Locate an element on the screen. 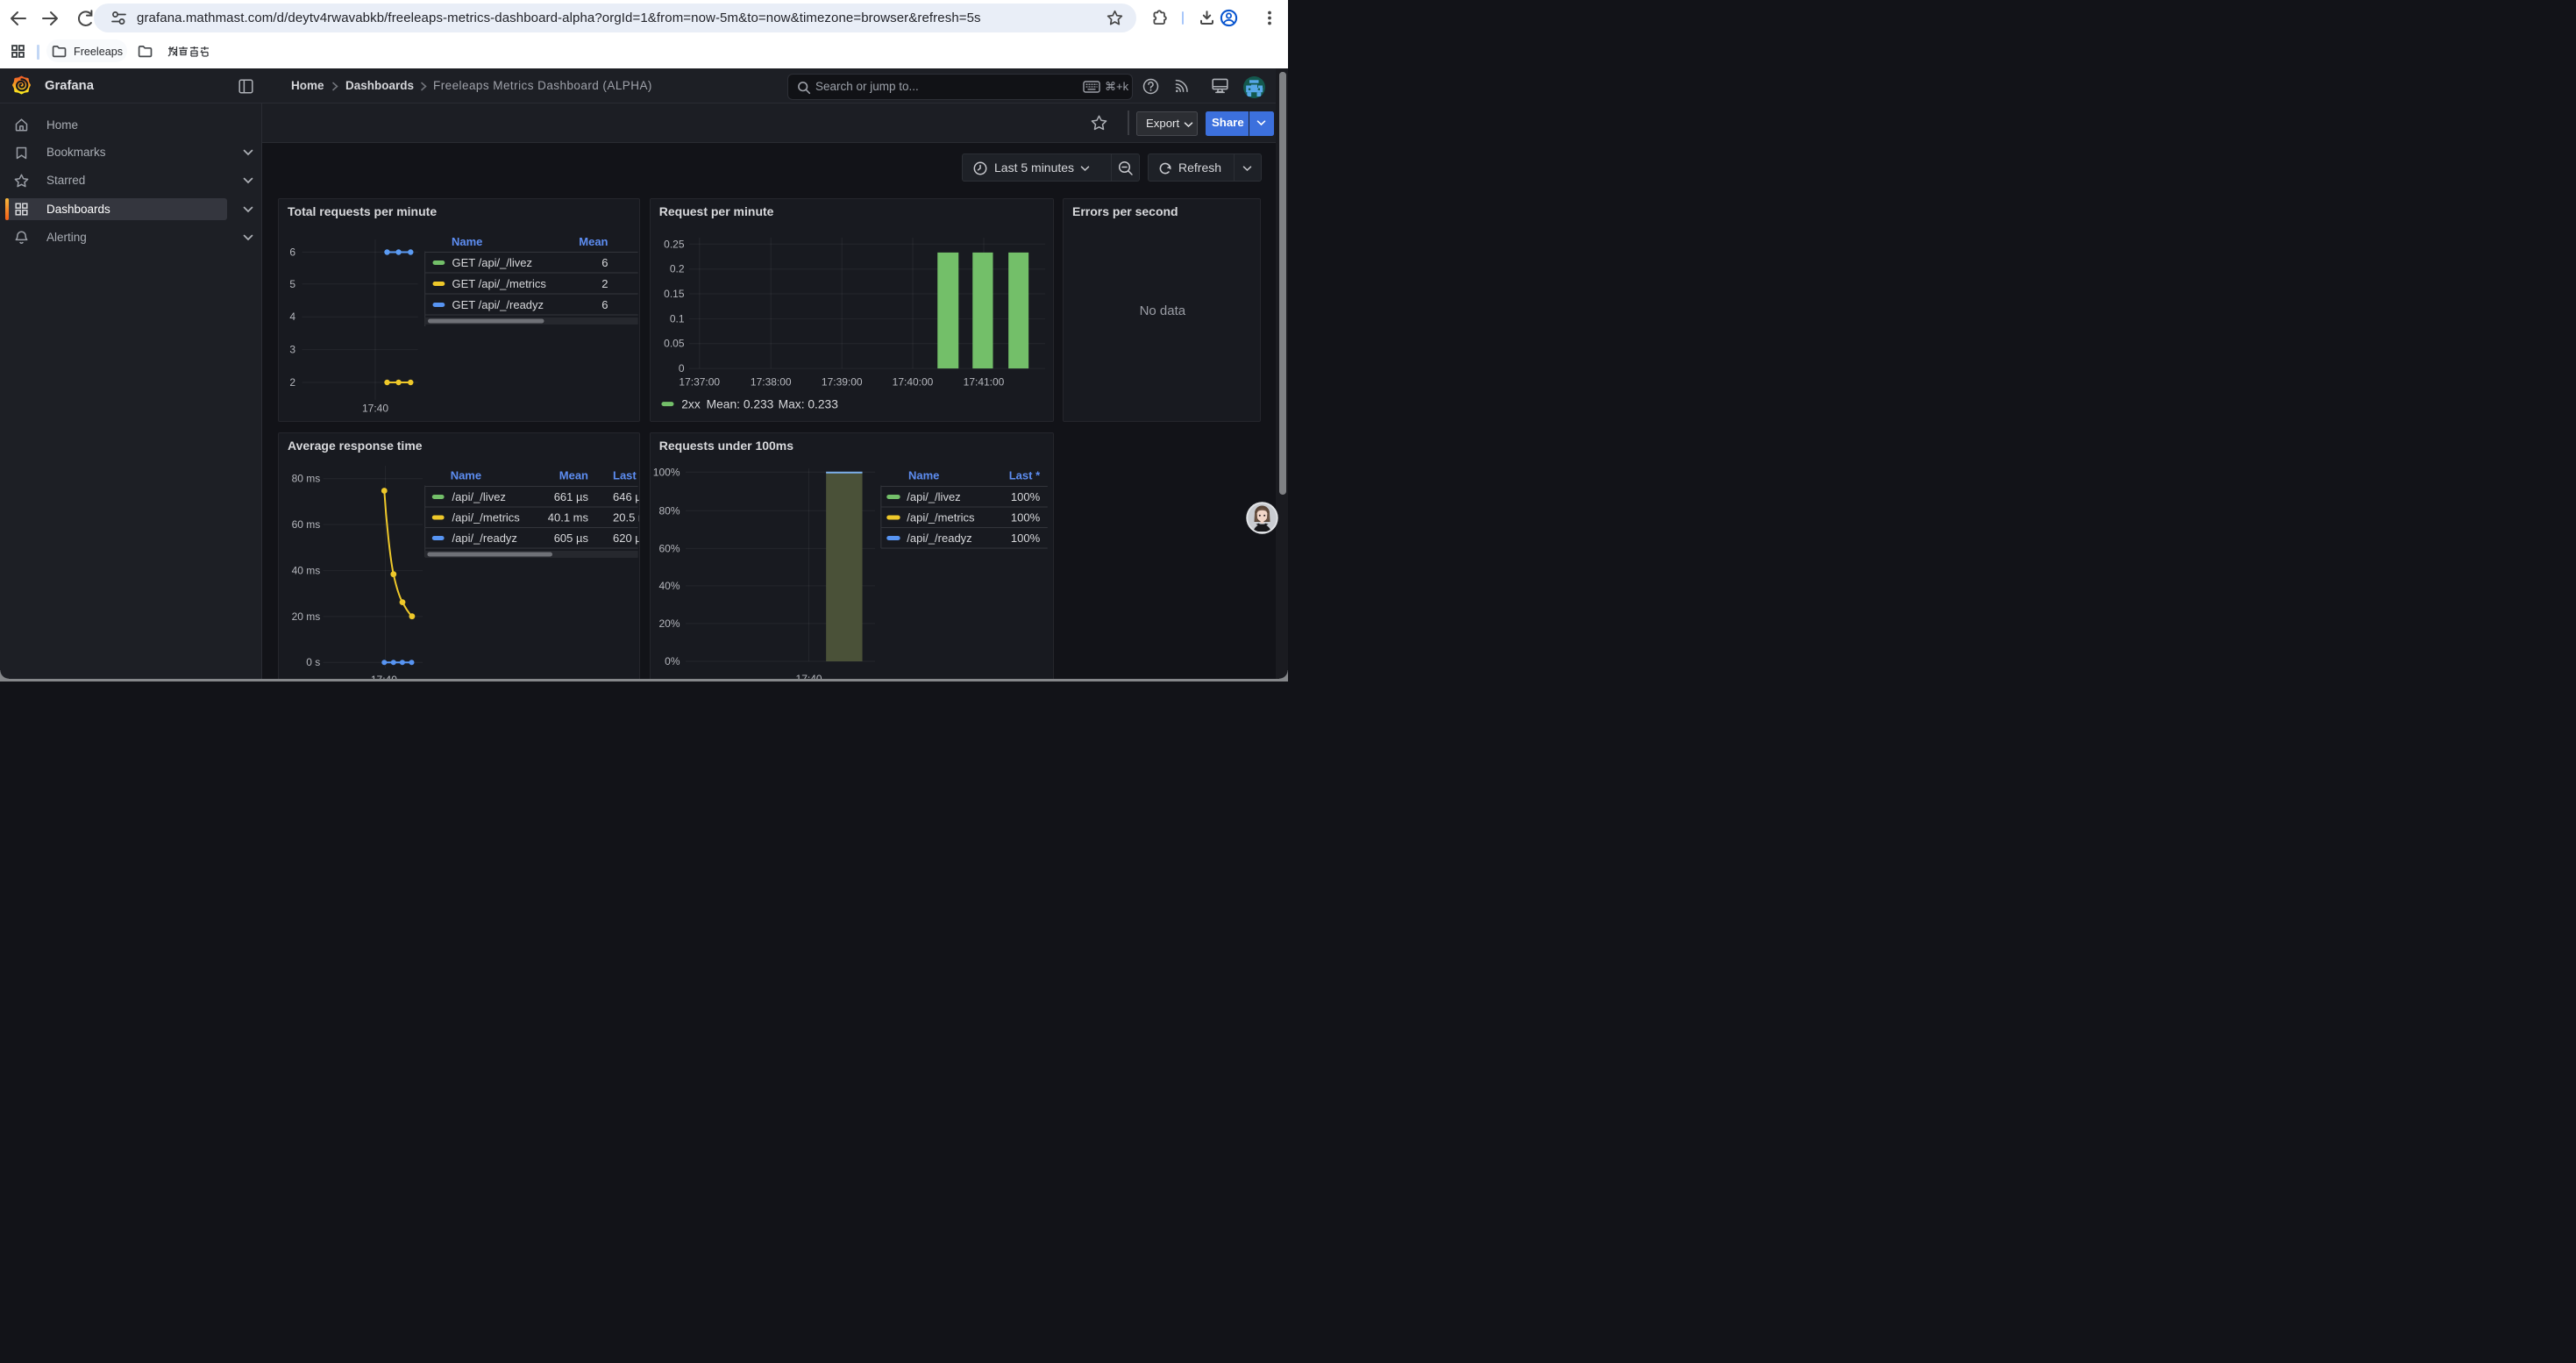 The image size is (2576, 1363). svg-text: 620 µ is located at coordinates (626, 538).